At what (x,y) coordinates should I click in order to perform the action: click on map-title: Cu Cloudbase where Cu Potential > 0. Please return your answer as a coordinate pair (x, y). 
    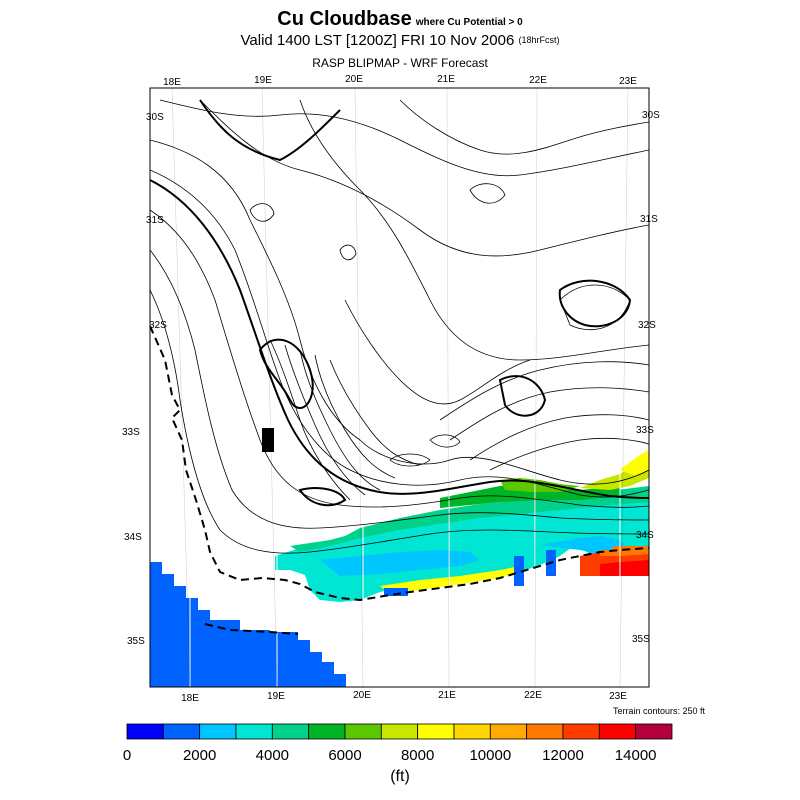
    Looking at the image, I should click on (400, 19).